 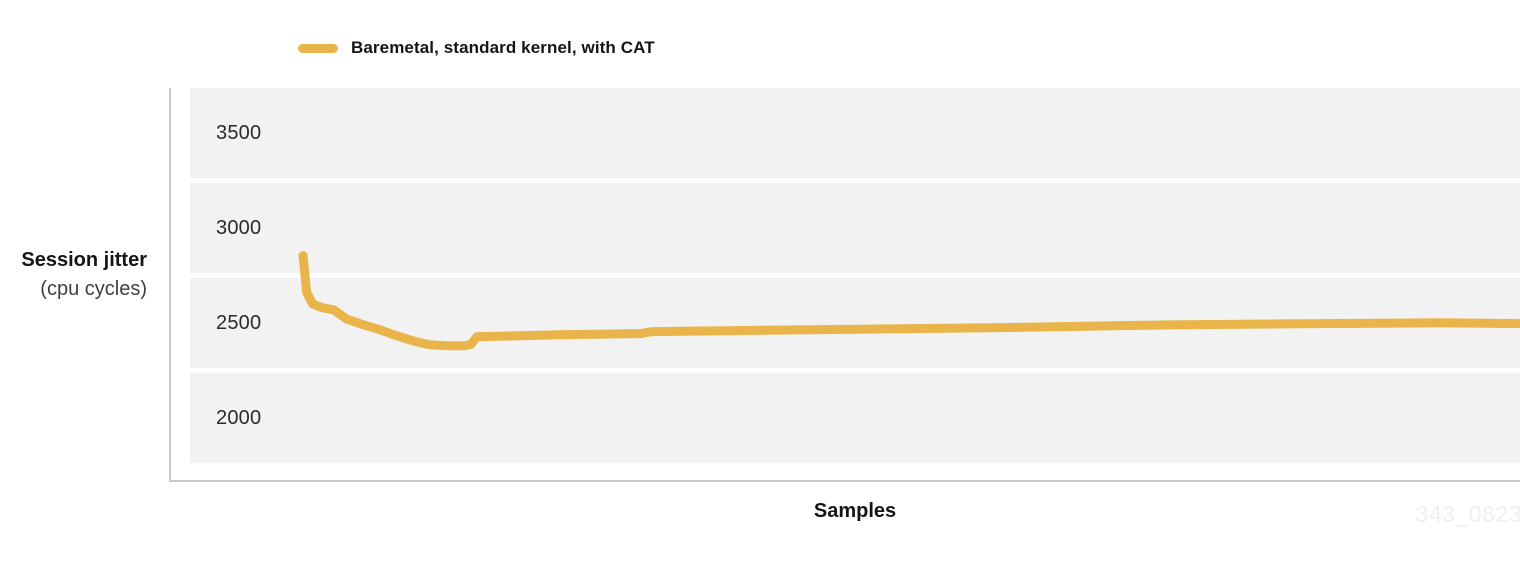 I want to click on y-axis-line, so click(x=170, y=285).